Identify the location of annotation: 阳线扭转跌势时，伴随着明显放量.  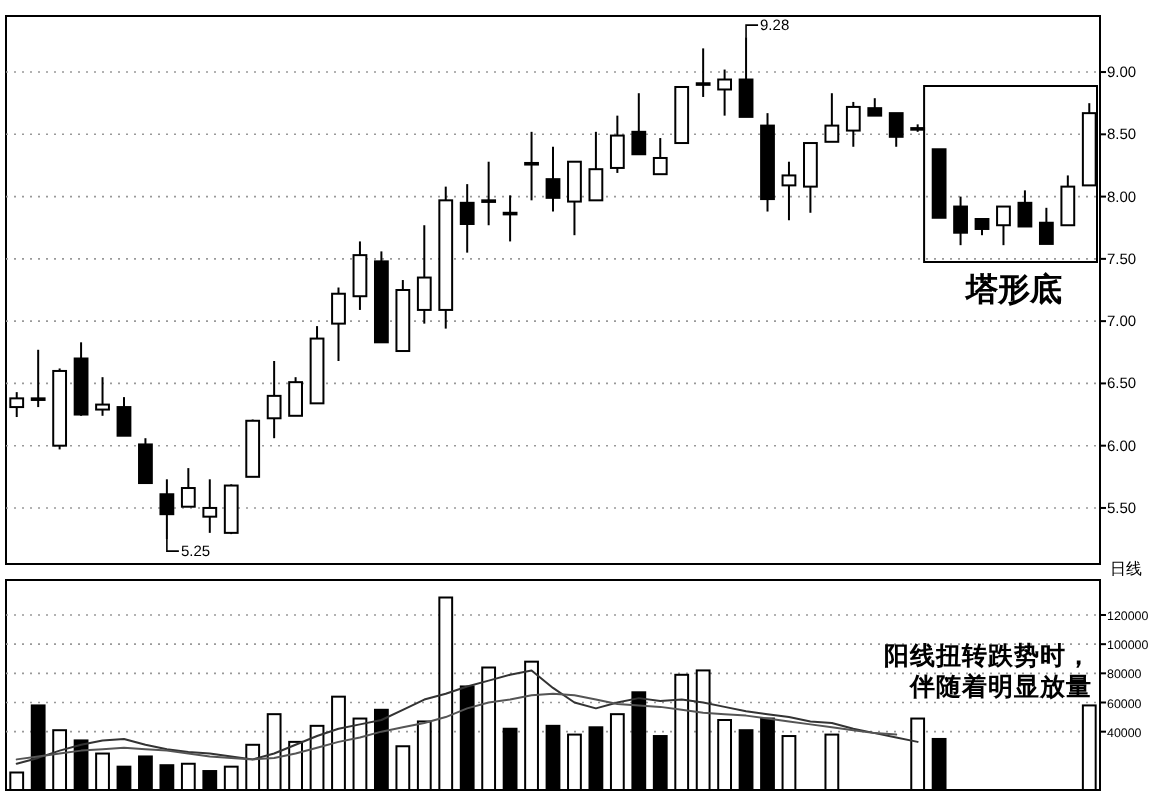
(988, 671).